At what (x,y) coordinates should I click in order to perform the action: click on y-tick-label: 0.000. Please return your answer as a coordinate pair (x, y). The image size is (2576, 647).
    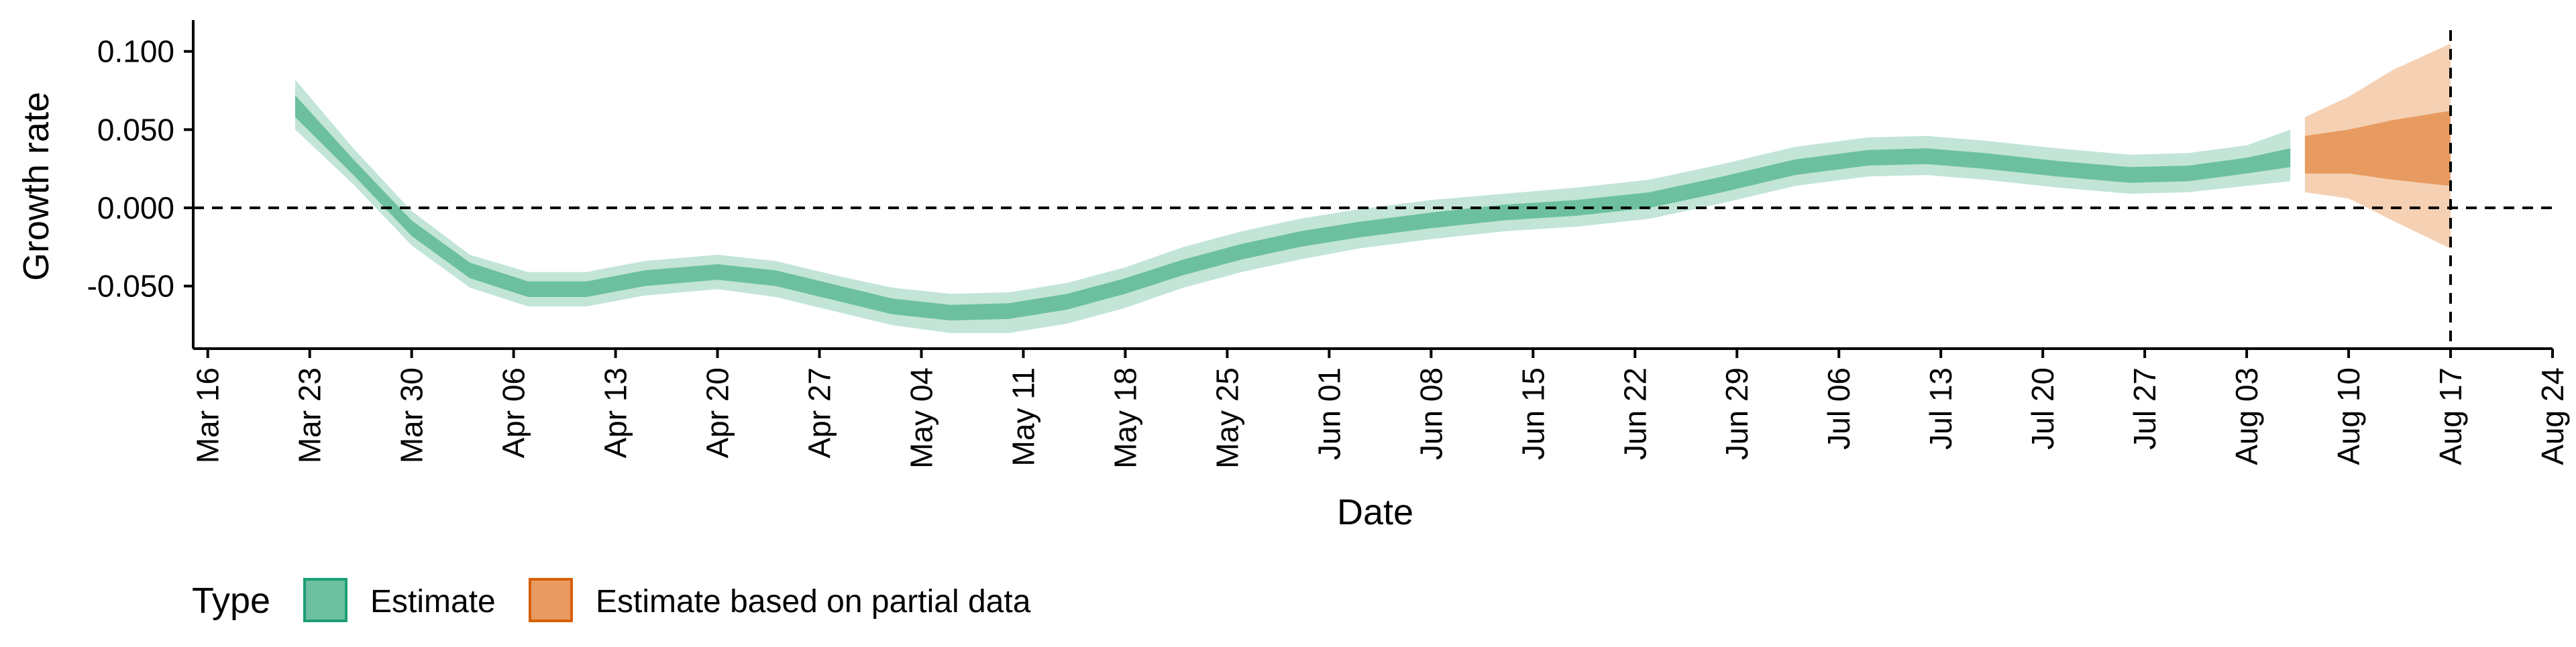
    Looking at the image, I should click on (135, 207).